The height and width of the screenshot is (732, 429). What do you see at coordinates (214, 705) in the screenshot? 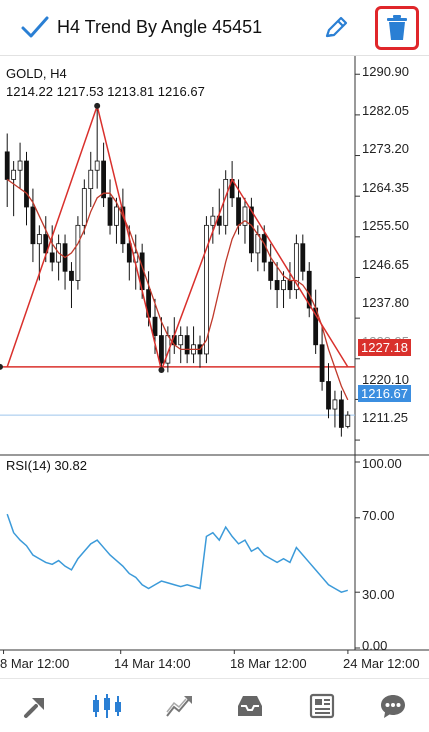
I see `bottom-navigation` at bounding box center [214, 705].